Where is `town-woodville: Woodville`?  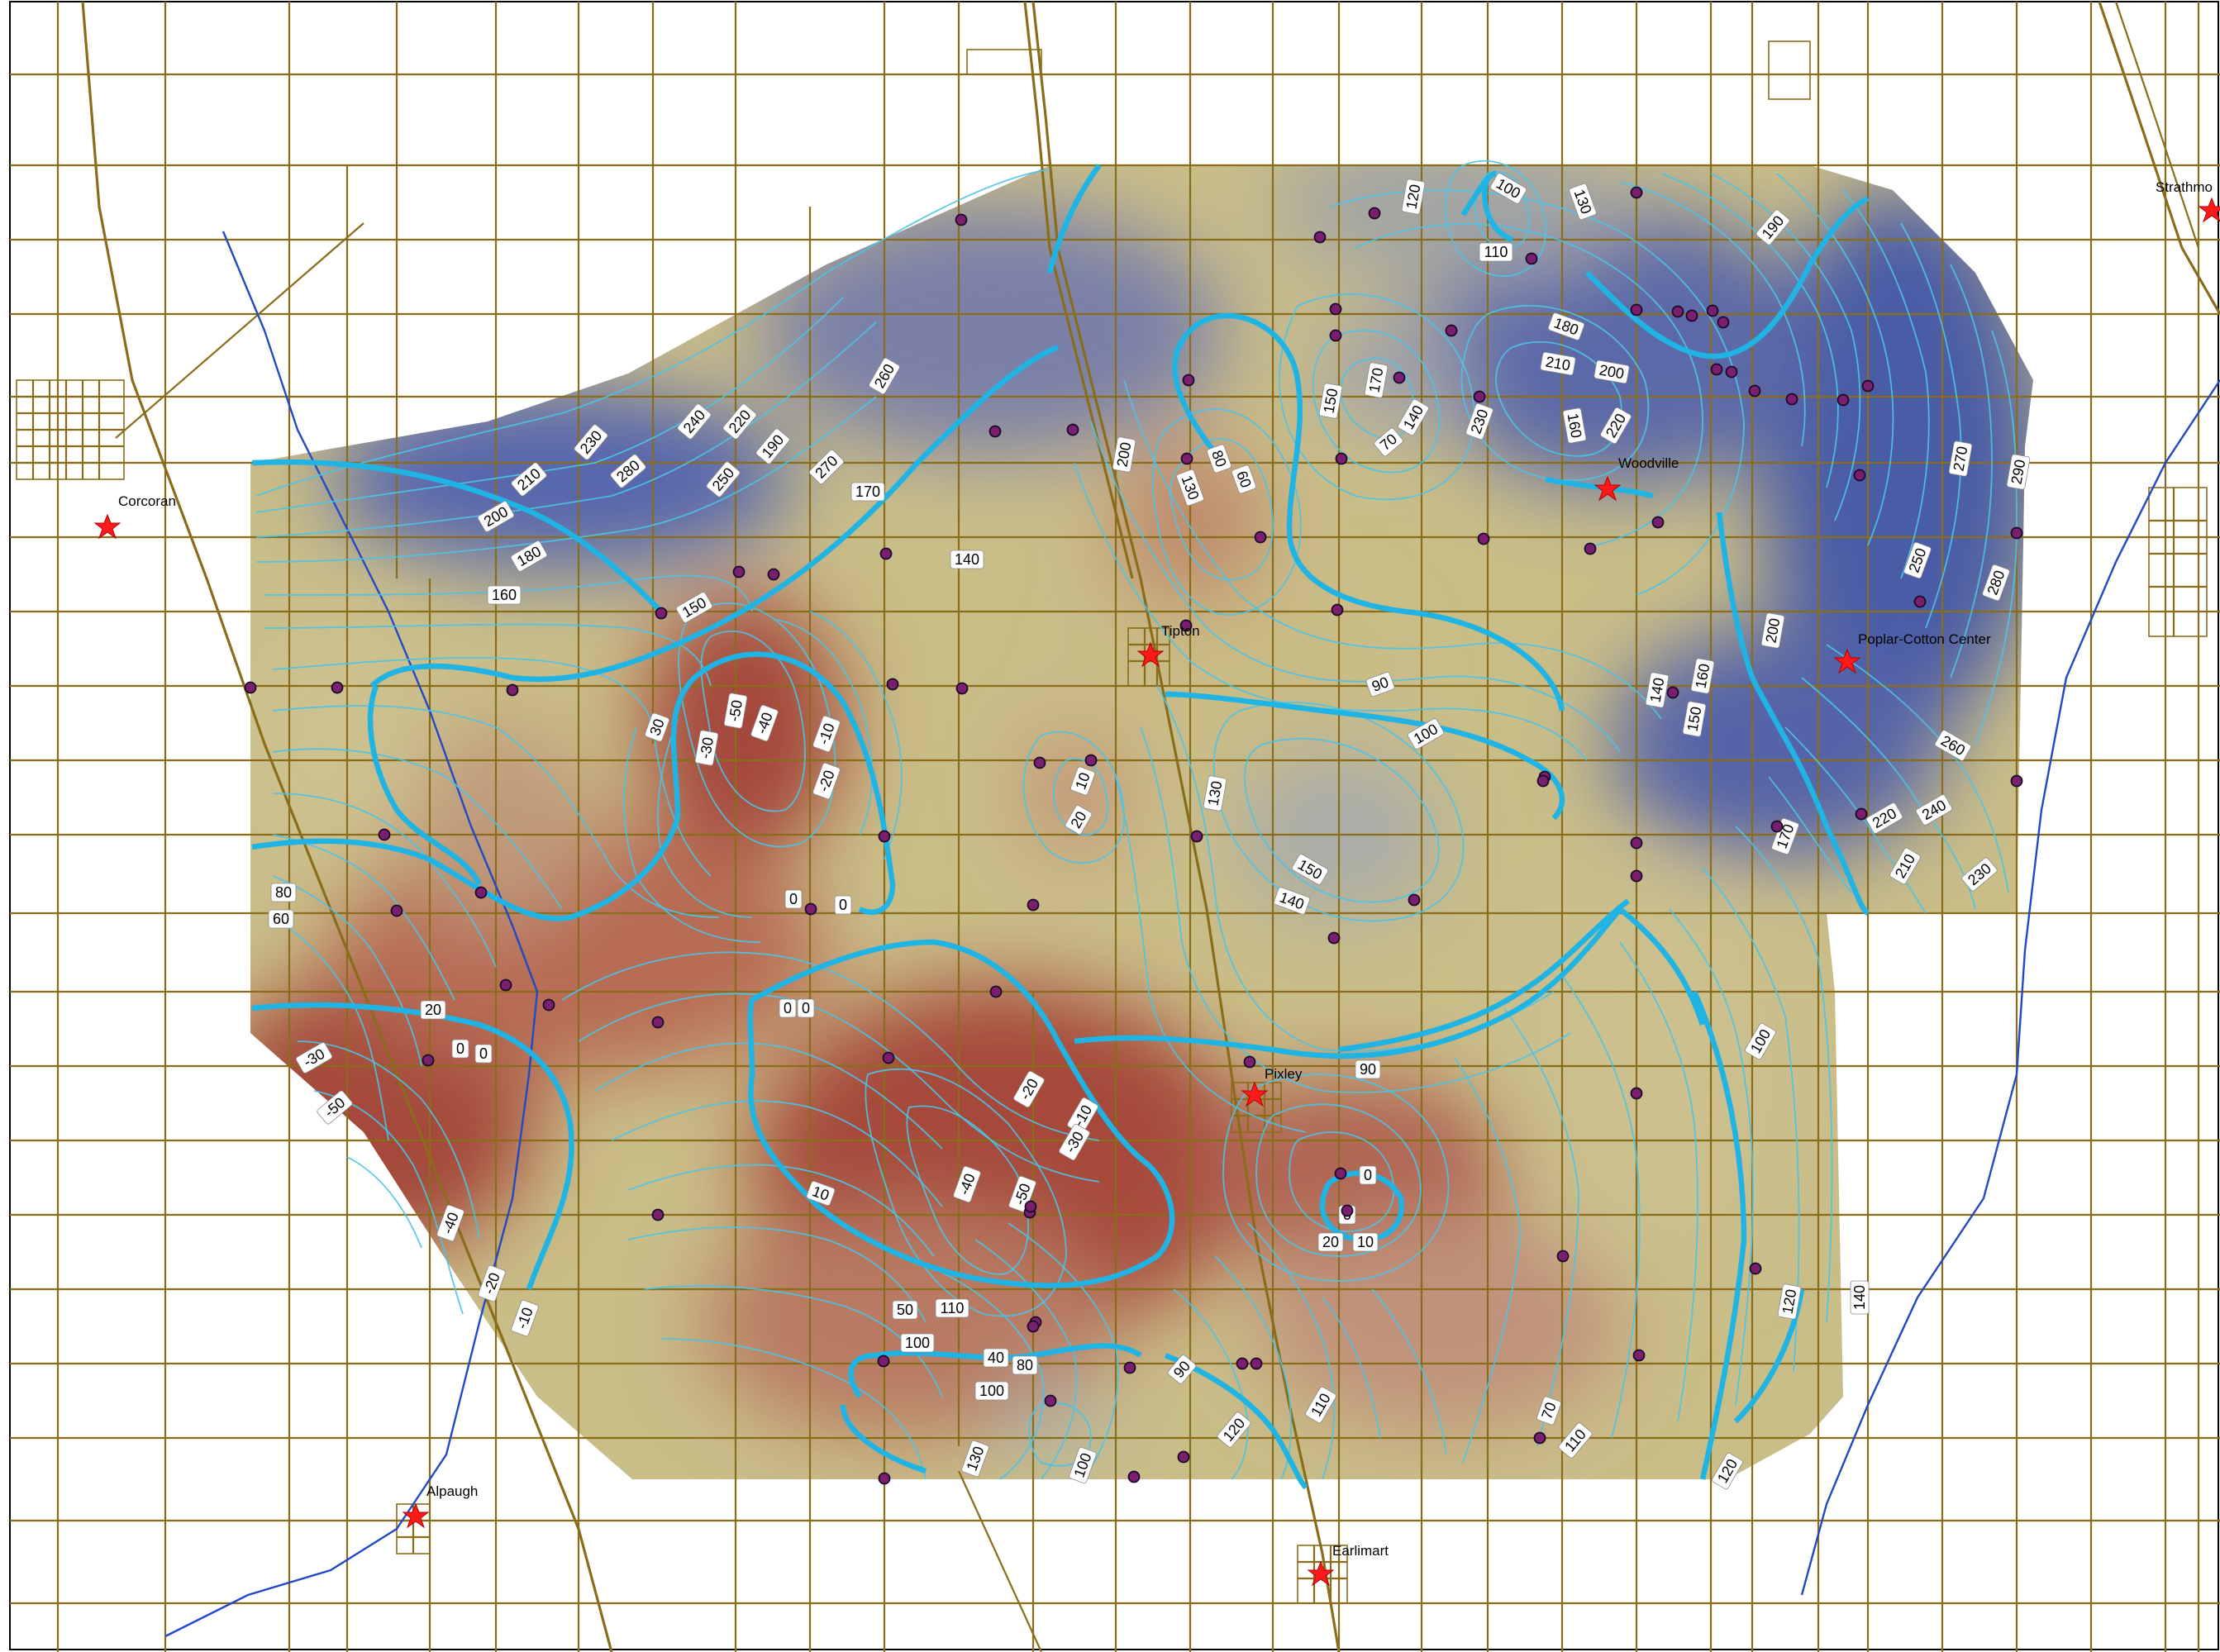
town-woodville: Woodville is located at coordinates (1637, 478).